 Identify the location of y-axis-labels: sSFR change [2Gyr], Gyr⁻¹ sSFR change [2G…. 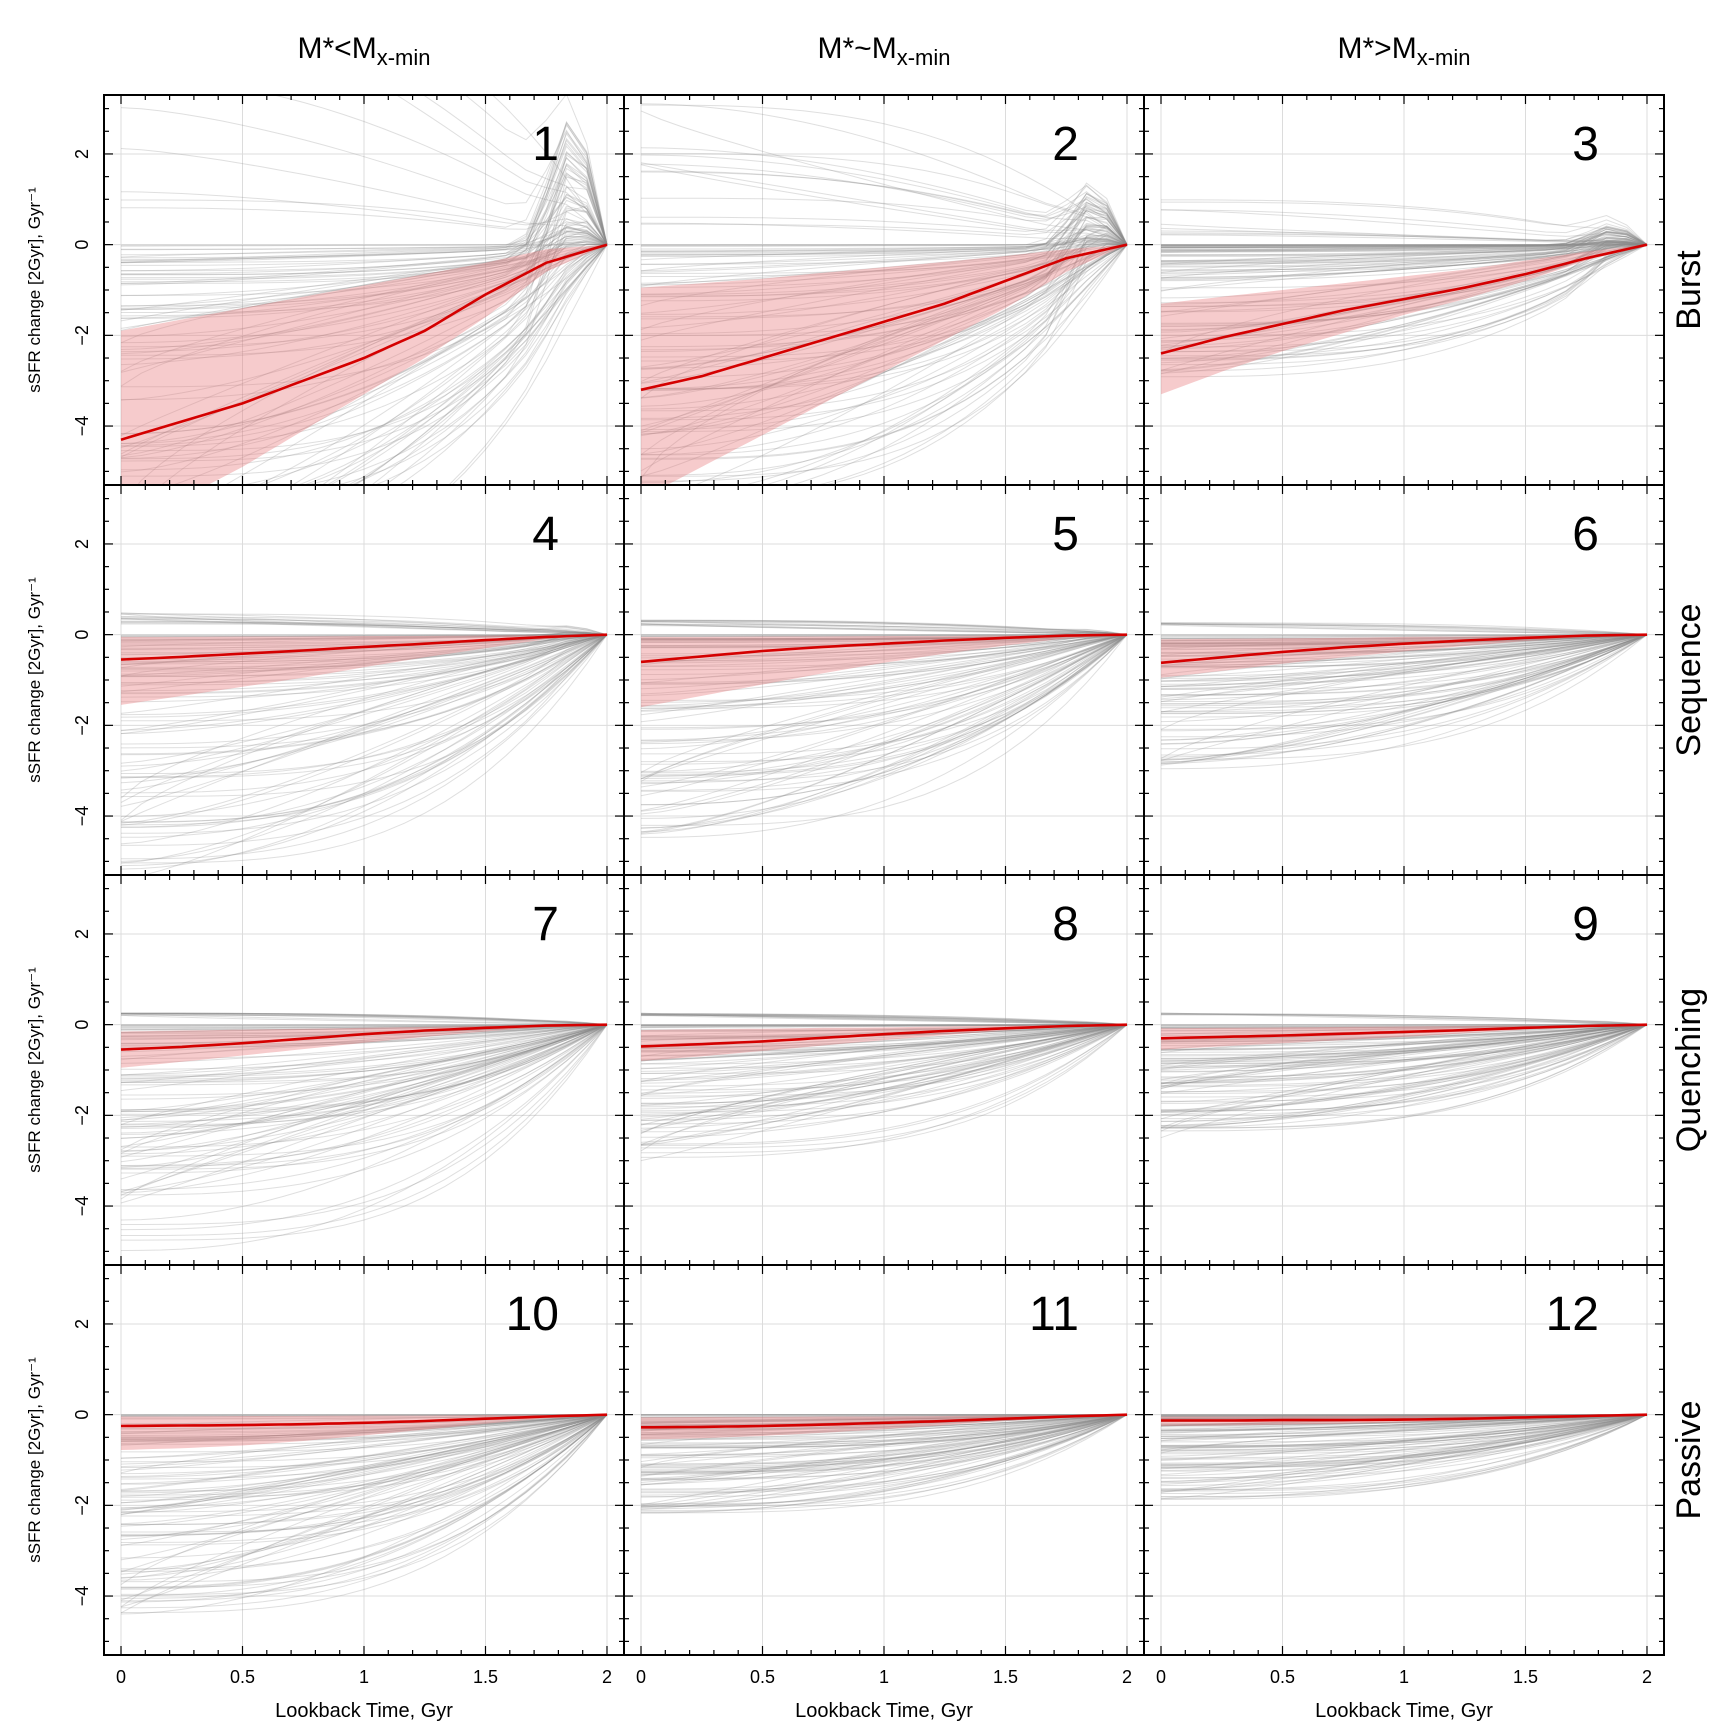
(34, 875).